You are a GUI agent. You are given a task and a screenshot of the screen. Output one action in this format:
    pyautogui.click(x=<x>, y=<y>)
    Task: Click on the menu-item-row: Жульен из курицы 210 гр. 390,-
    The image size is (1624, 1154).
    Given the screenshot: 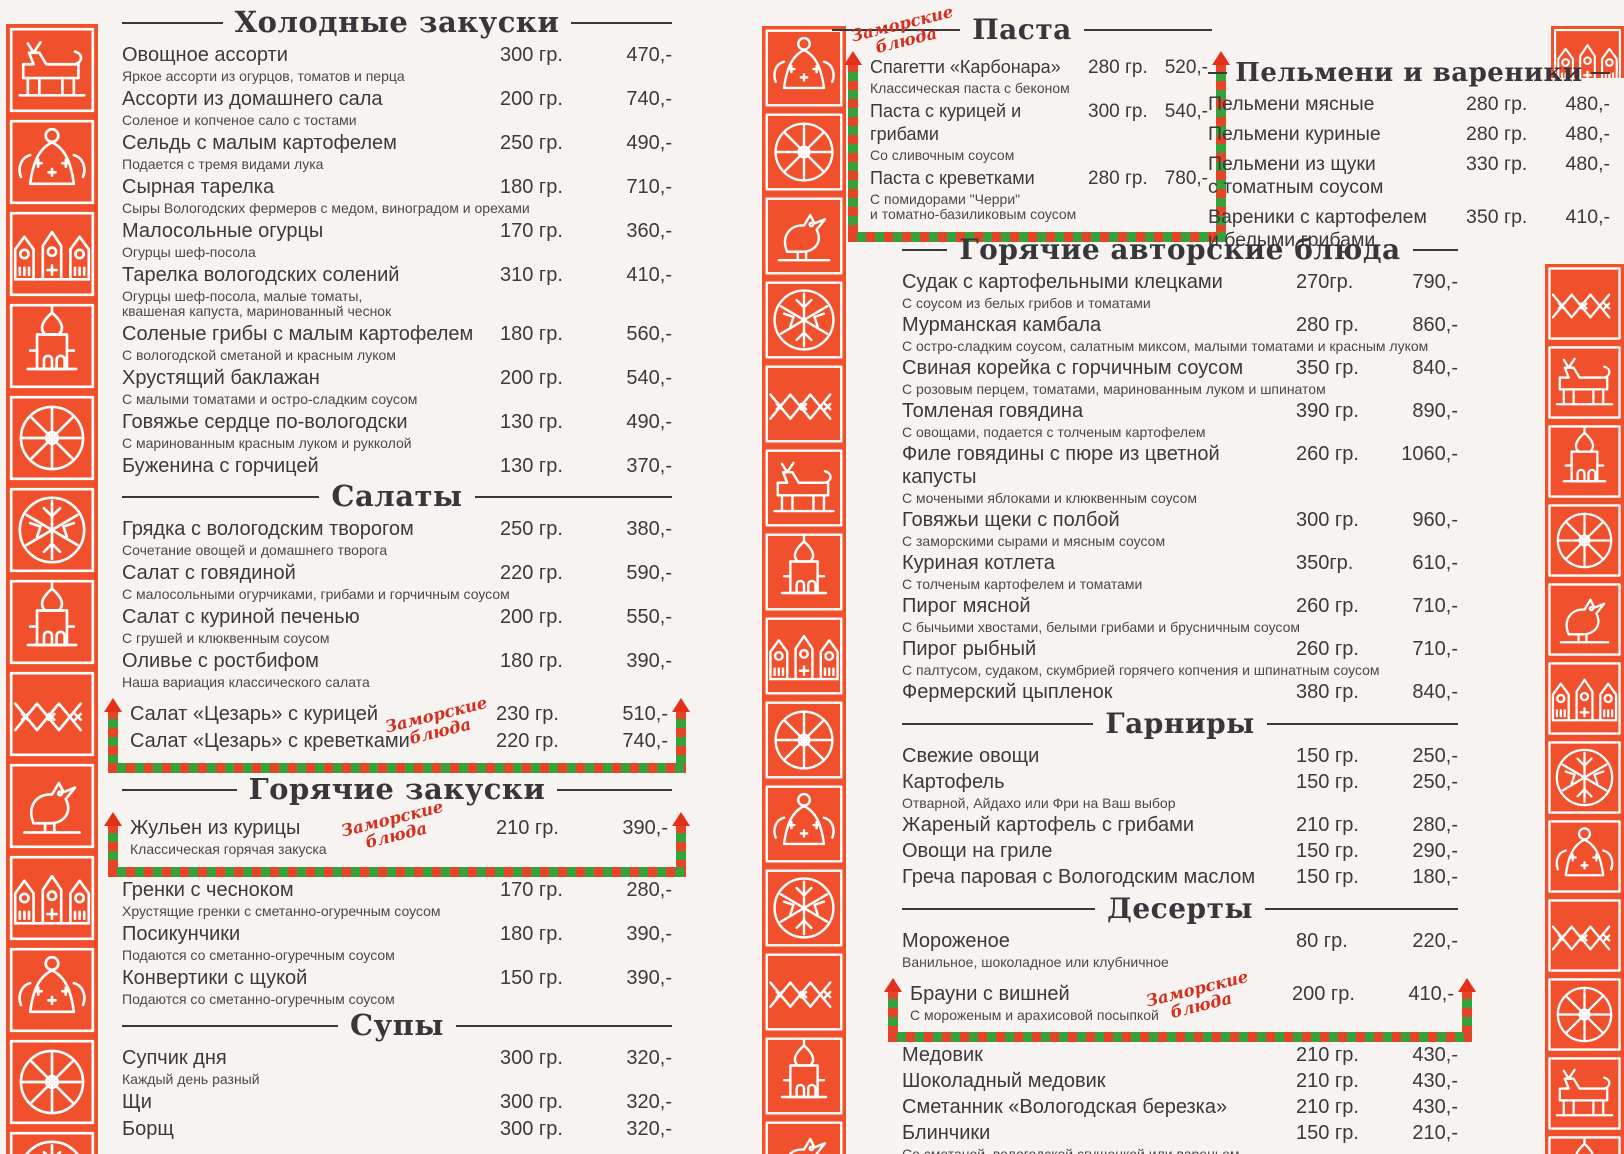 What is the action you would take?
    pyautogui.click(x=399, y=828)
    